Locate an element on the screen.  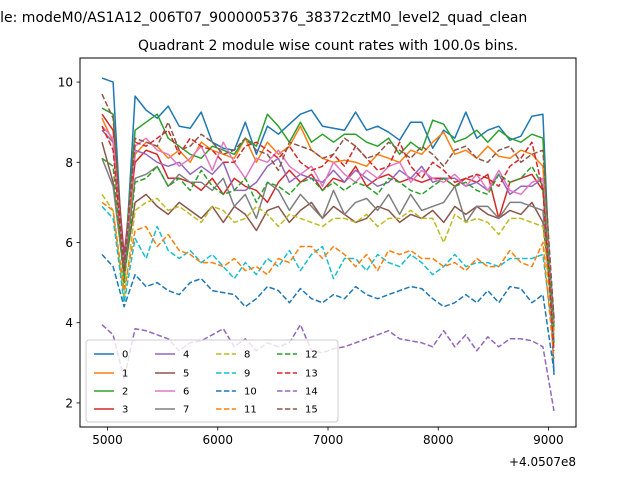
x-tick-label: 5000 is located at coordinates (107, 440).